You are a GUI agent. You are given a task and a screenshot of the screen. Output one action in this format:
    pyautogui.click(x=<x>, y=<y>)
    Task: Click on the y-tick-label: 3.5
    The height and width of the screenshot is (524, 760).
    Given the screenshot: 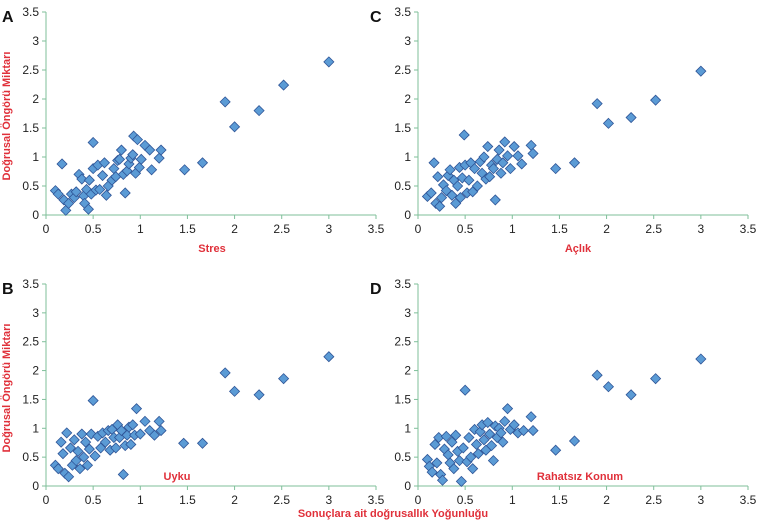 What is the action you would take?
    pyautogui.click(x=402, y=284)
    